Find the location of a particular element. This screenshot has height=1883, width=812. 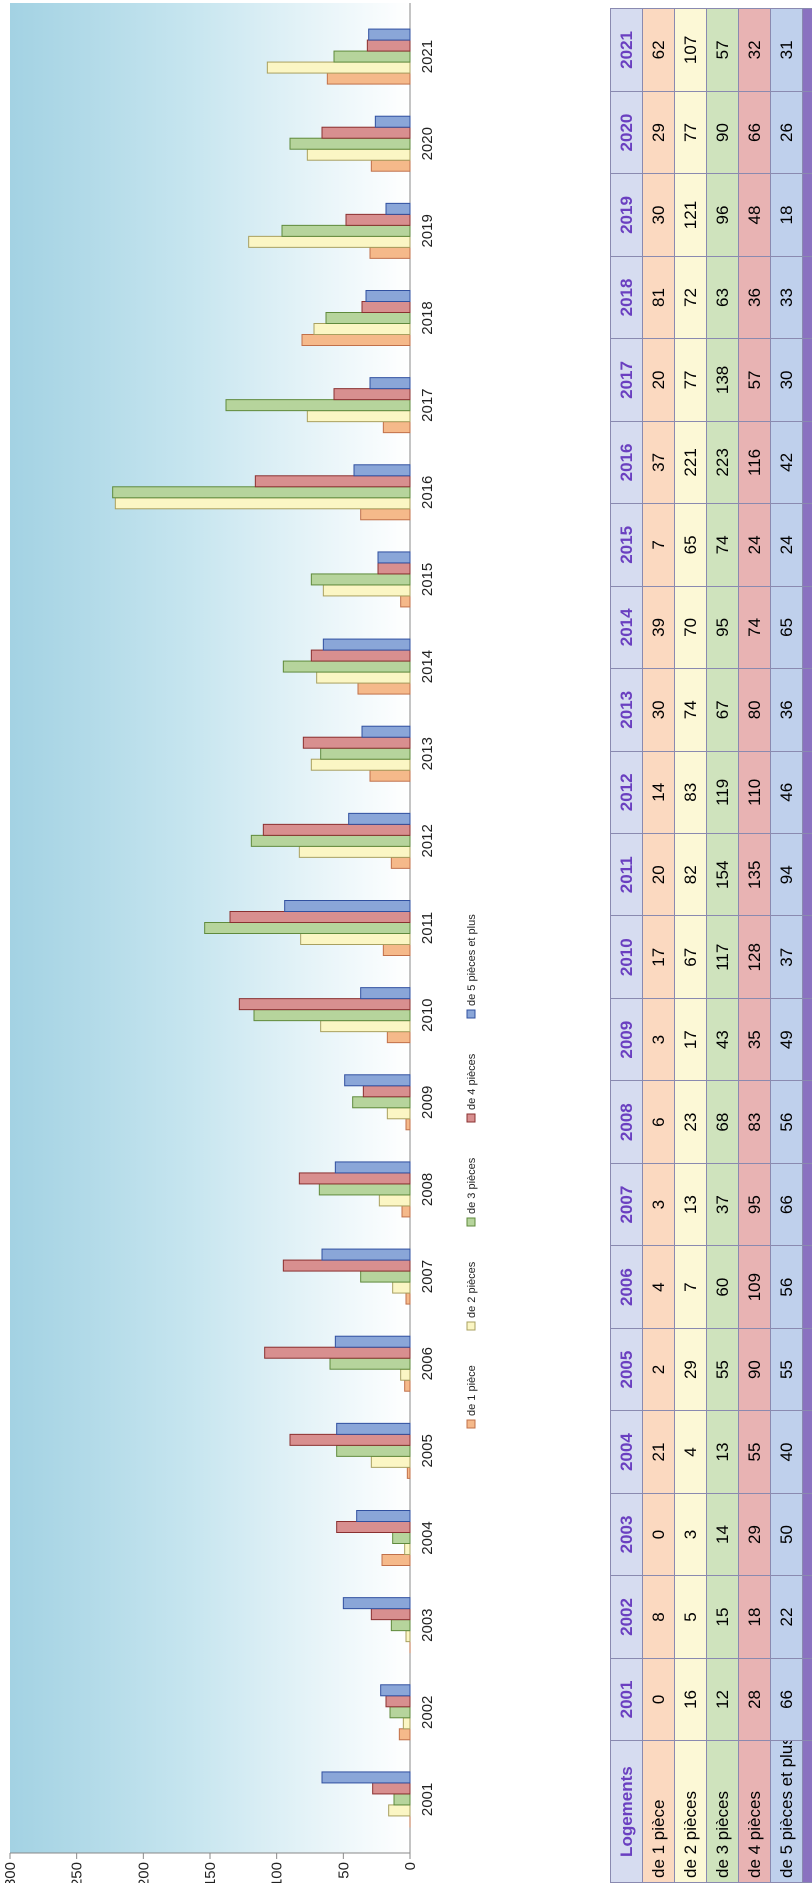

table-cell: 40 is located at coordinates (786, 1452).